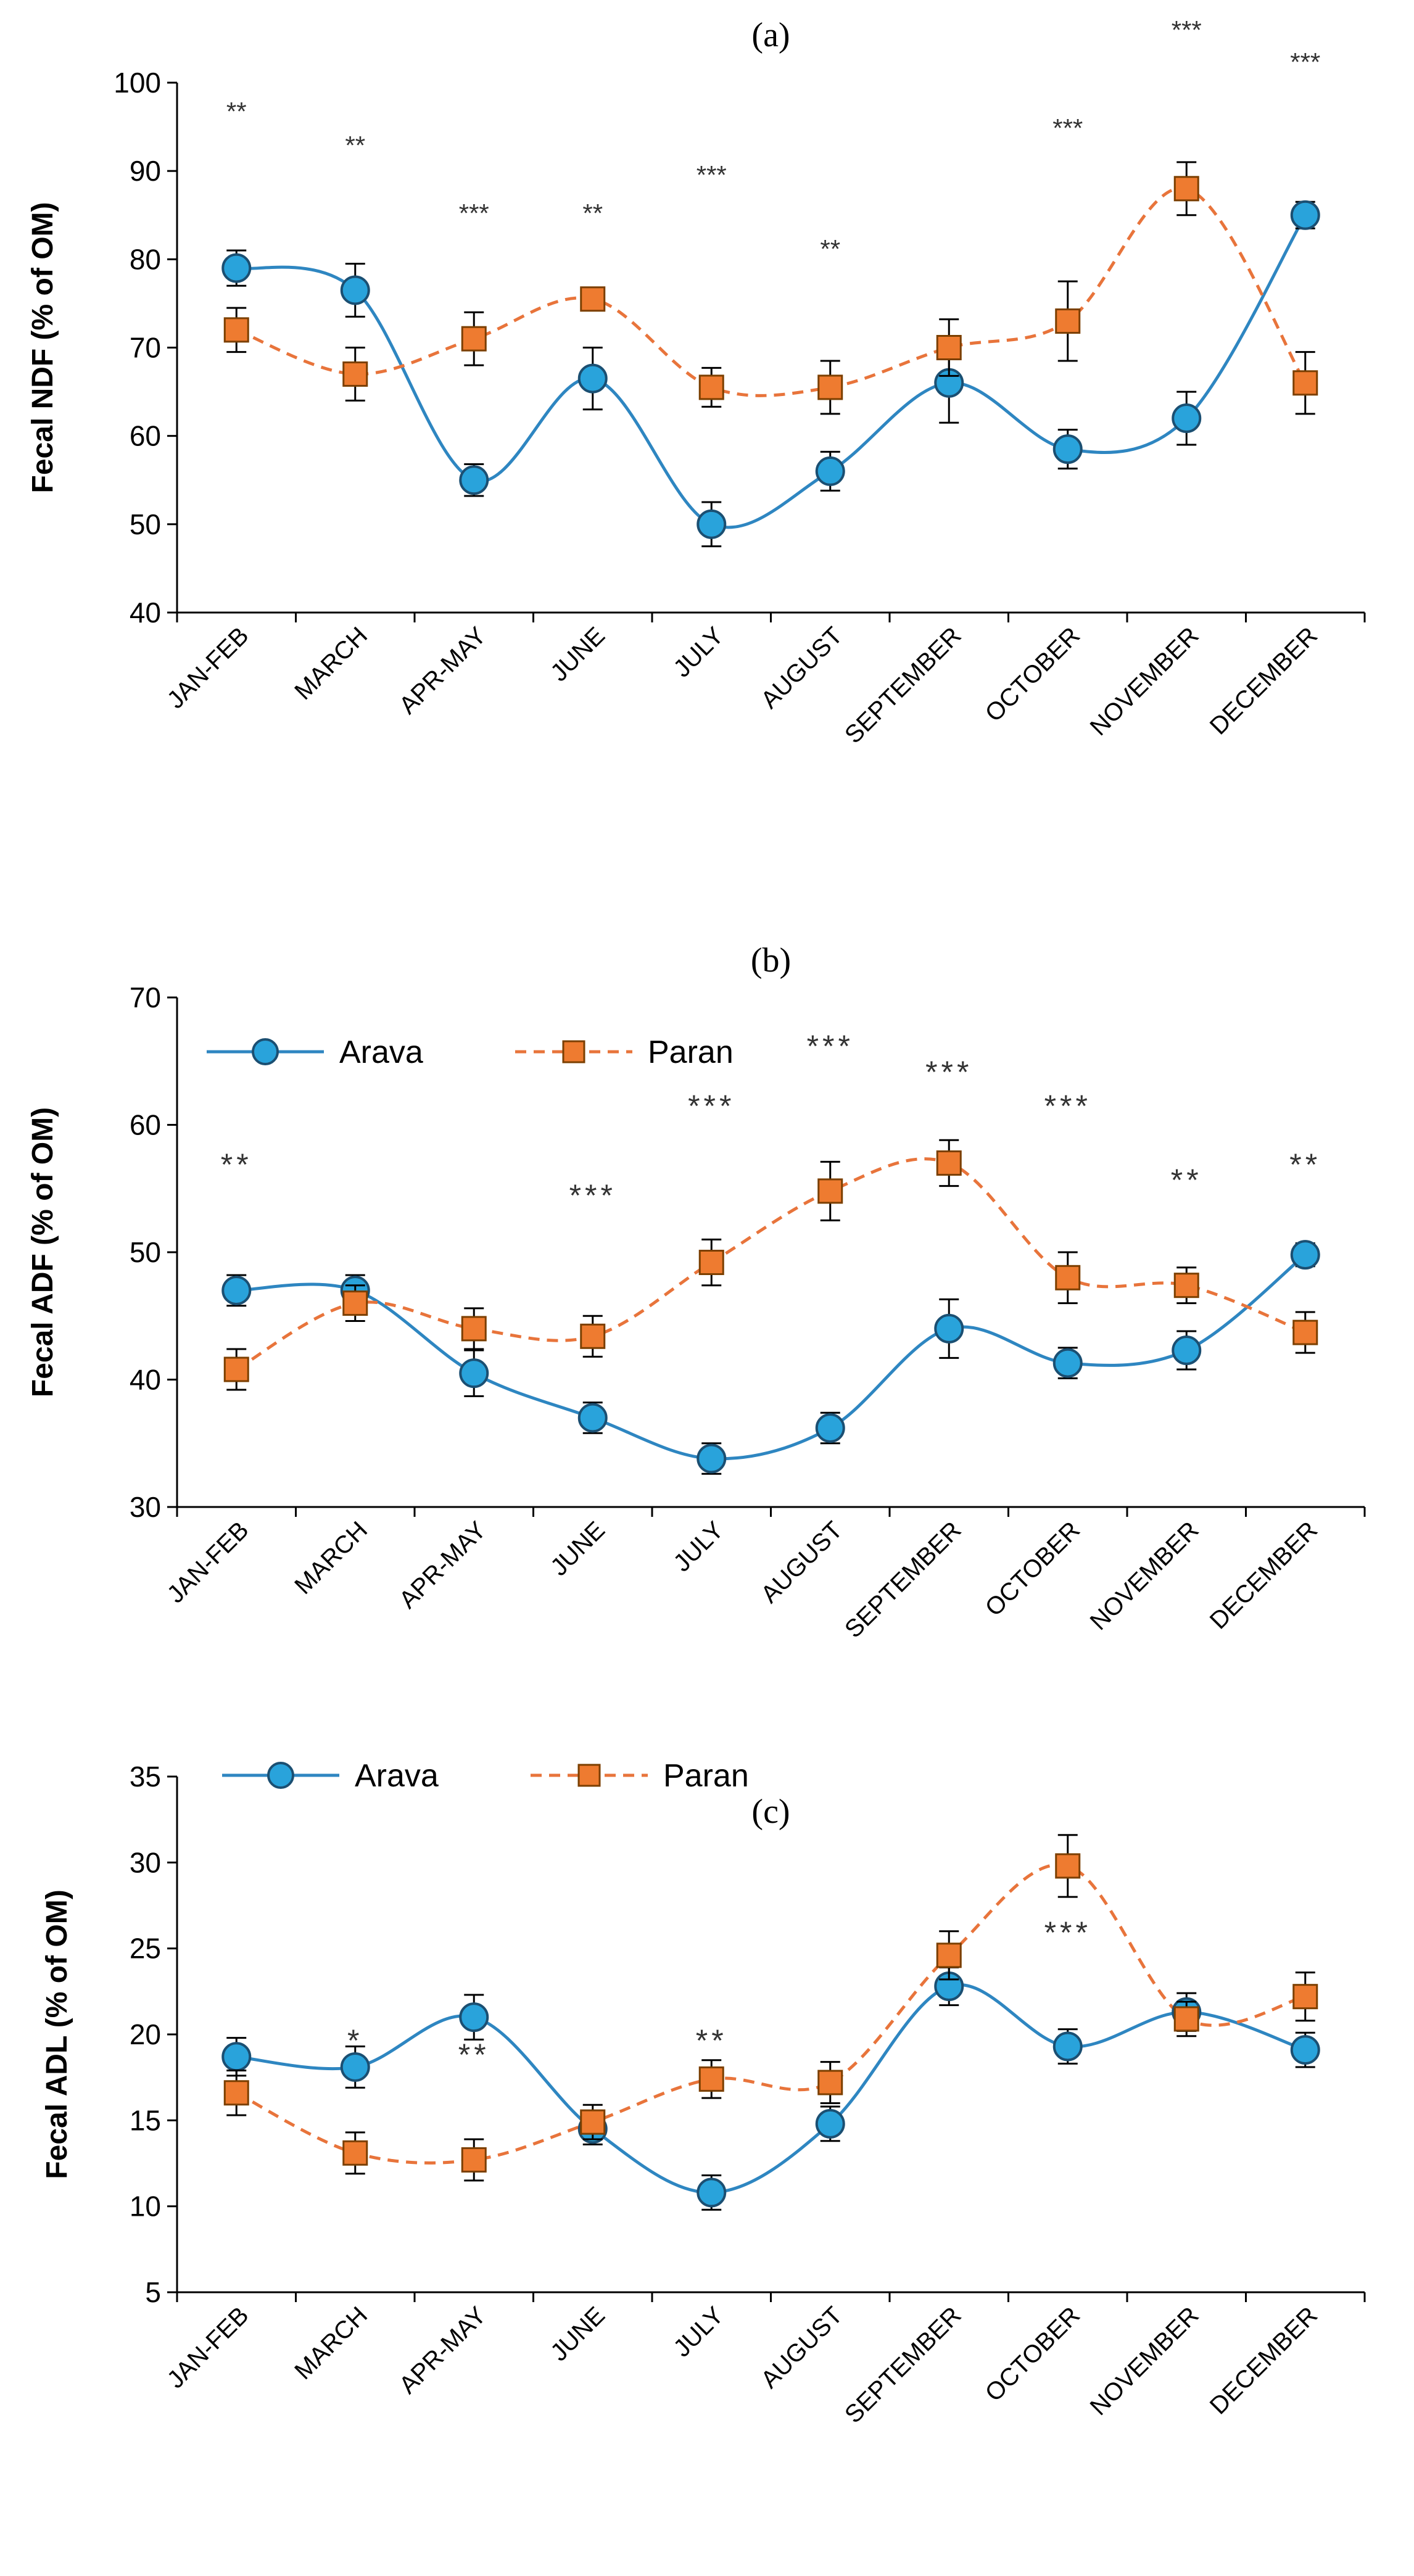  I want to click on series-line-arava, so click(771, 2088).